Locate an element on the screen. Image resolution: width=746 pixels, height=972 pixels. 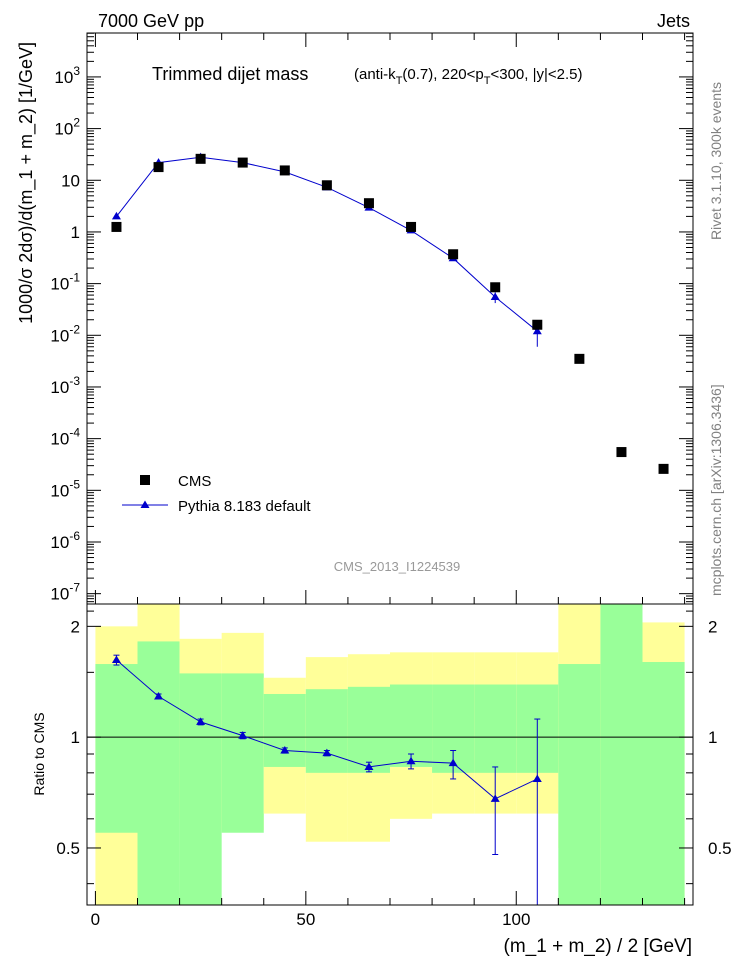
x-tick-label: 100 is located at coordinates (516, 919).